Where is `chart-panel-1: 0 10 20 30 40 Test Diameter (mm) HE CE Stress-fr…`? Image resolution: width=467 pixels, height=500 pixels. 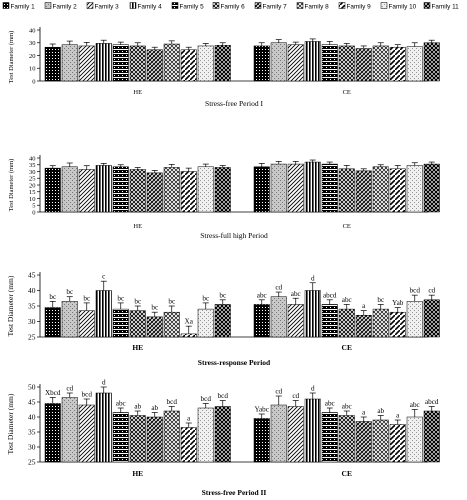 chart-panel-1: 0 10 20 30 40 Test Diameter (mm) HE CE Stress-fr… is located at coordinates (224, 67).